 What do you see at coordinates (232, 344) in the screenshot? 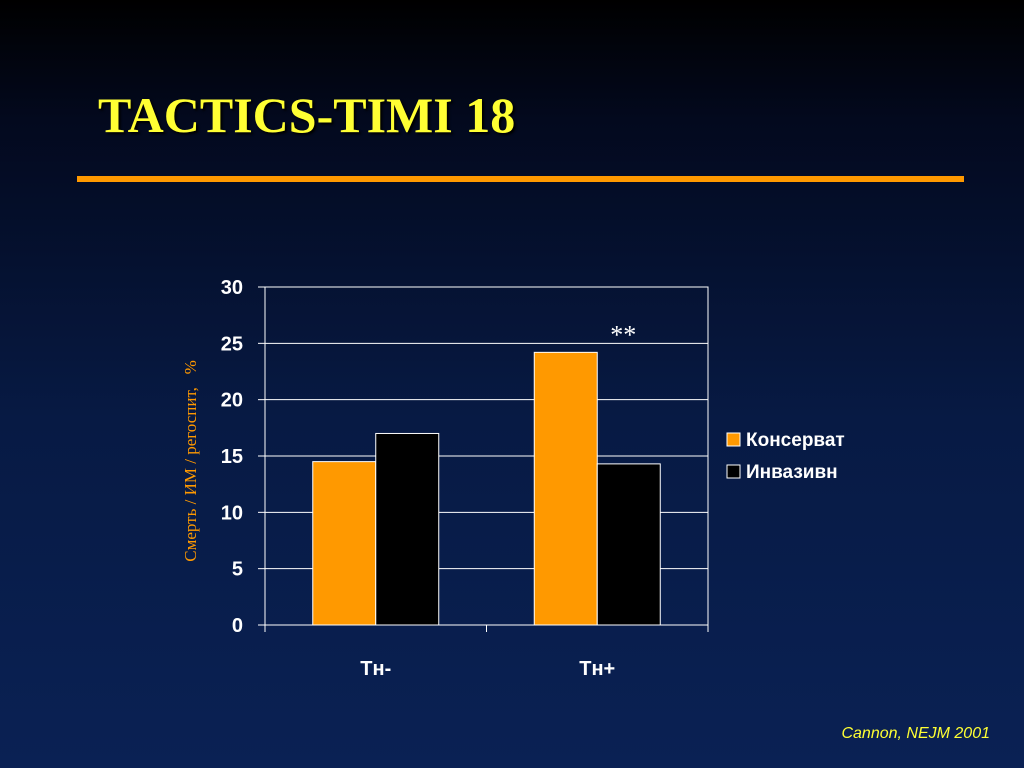
I see `y-tick-label: 25` at bounding box center [232, 344].